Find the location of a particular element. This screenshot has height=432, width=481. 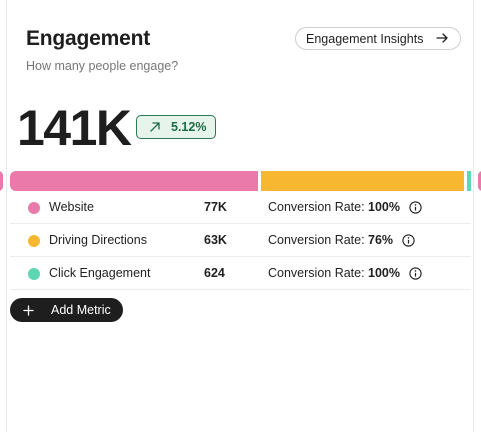

arrow-right-icon is located at coordinates (442, 38).